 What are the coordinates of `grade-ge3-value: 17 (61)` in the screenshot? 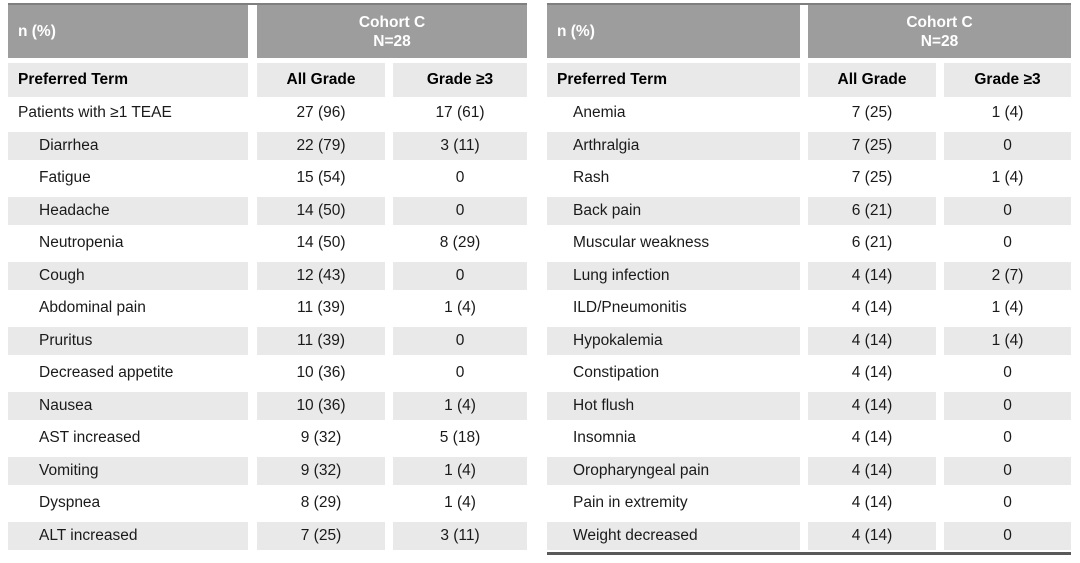 It's located at (460, 113).